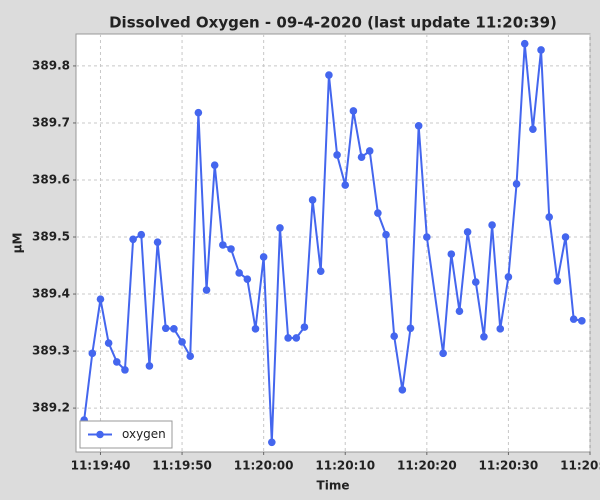 Image resolution: width=600 pixels, height=500 pixels. I want to click on y-tick-label: 389.3, so click(51, 351).